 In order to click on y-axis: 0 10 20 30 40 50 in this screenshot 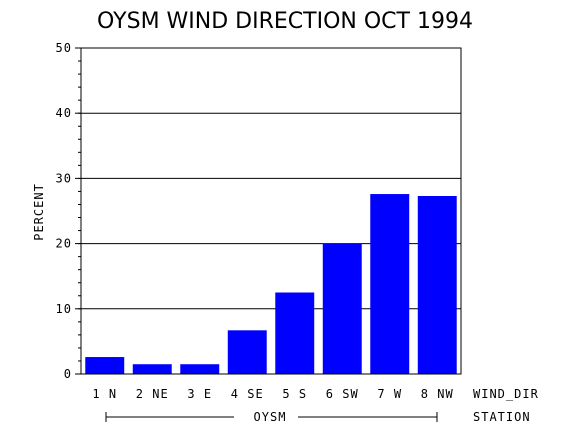, I will do `click(68, 211)`.